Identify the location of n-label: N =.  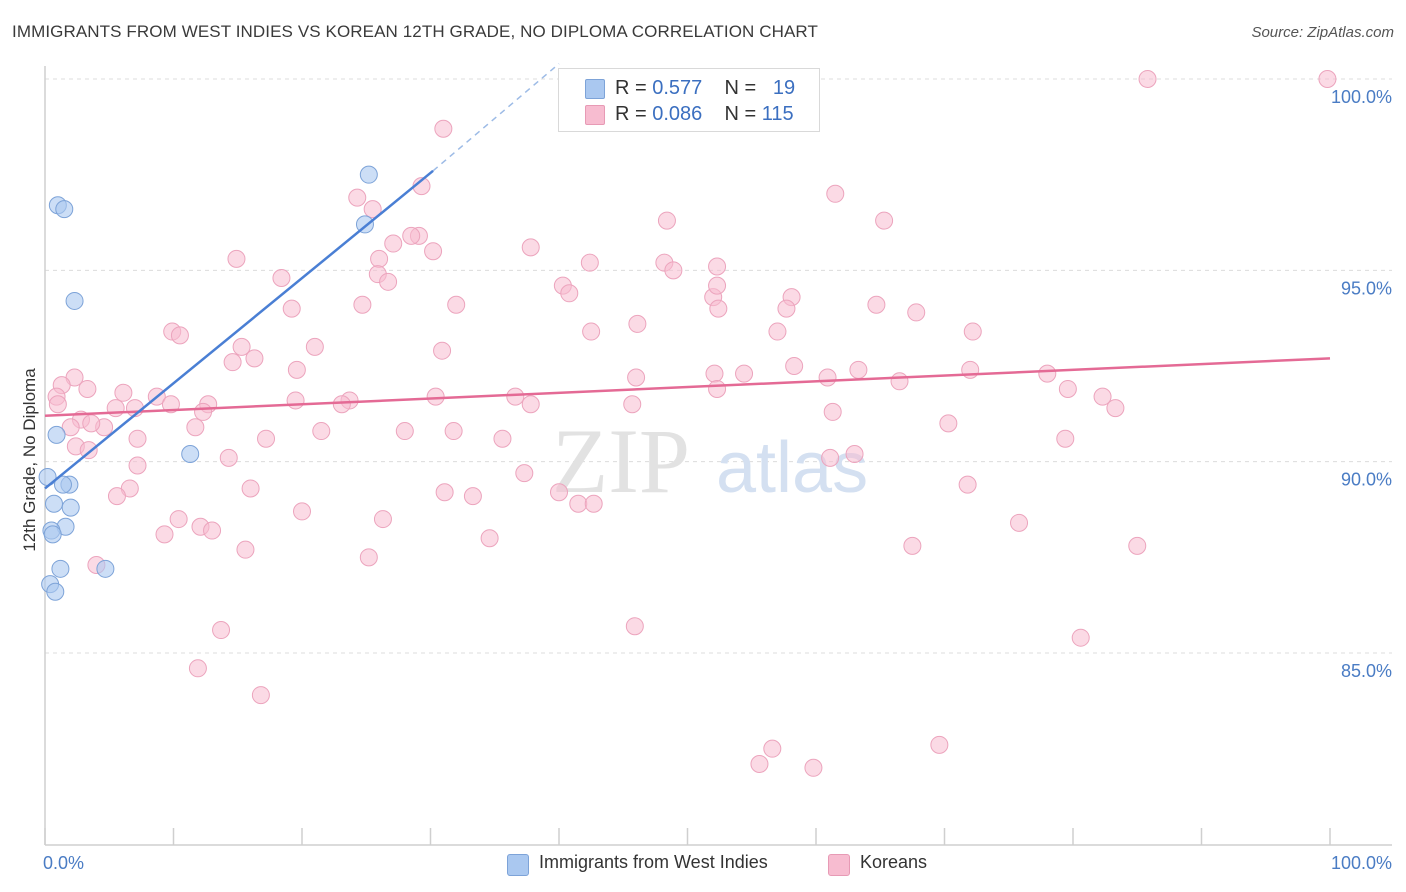
(740, 88).